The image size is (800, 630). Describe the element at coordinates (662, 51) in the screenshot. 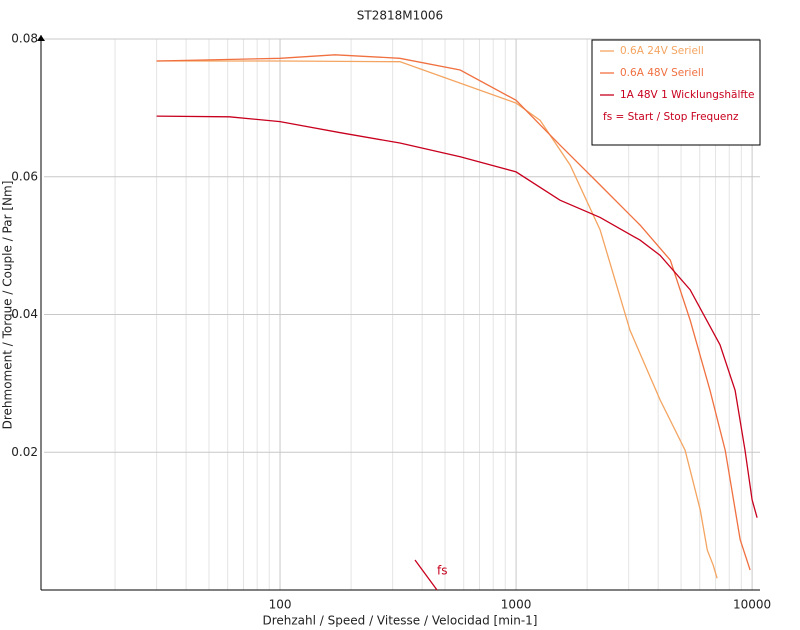

I see `legend-label: 0.6A 24V Seriell` at that location.